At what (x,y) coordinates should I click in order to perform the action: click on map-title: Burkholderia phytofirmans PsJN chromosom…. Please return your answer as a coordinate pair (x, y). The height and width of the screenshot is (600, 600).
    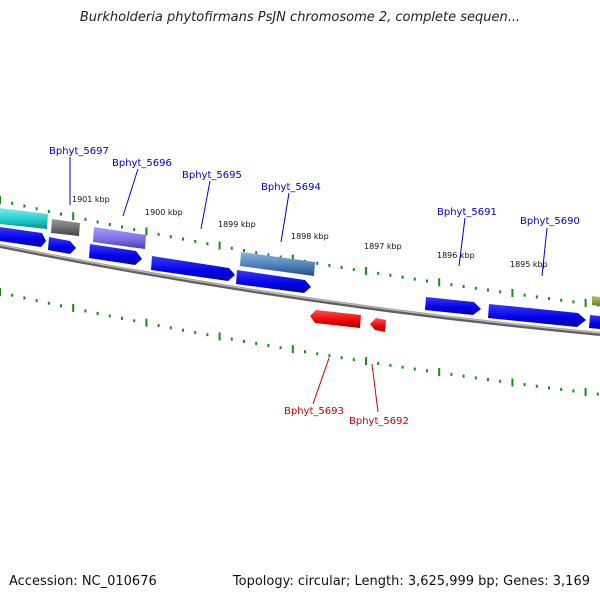
    Looking at the image, I should click on (300, 17).